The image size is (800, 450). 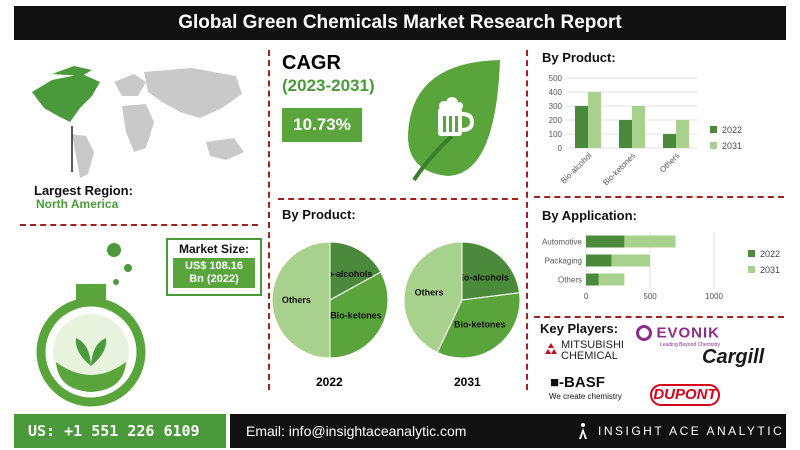 What do you see at coordinates (556, 92) in the screenshot?
I see `y-tick-label: 400` at bounding box center [556, 92].